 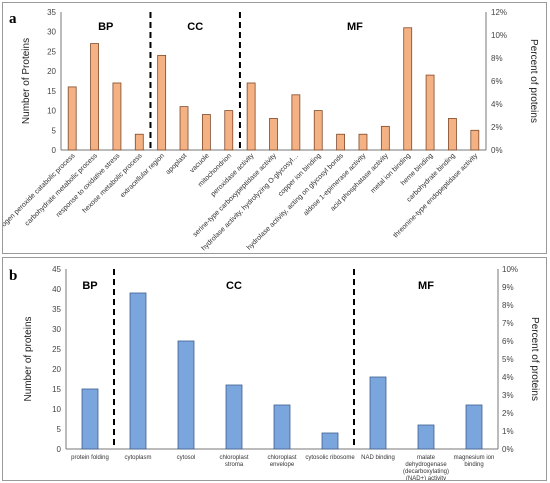 What do you see at coordinates (508, 359) in the screenshot?
I see `y-right-tick-label: 5%` at bounding box center [508, 359].